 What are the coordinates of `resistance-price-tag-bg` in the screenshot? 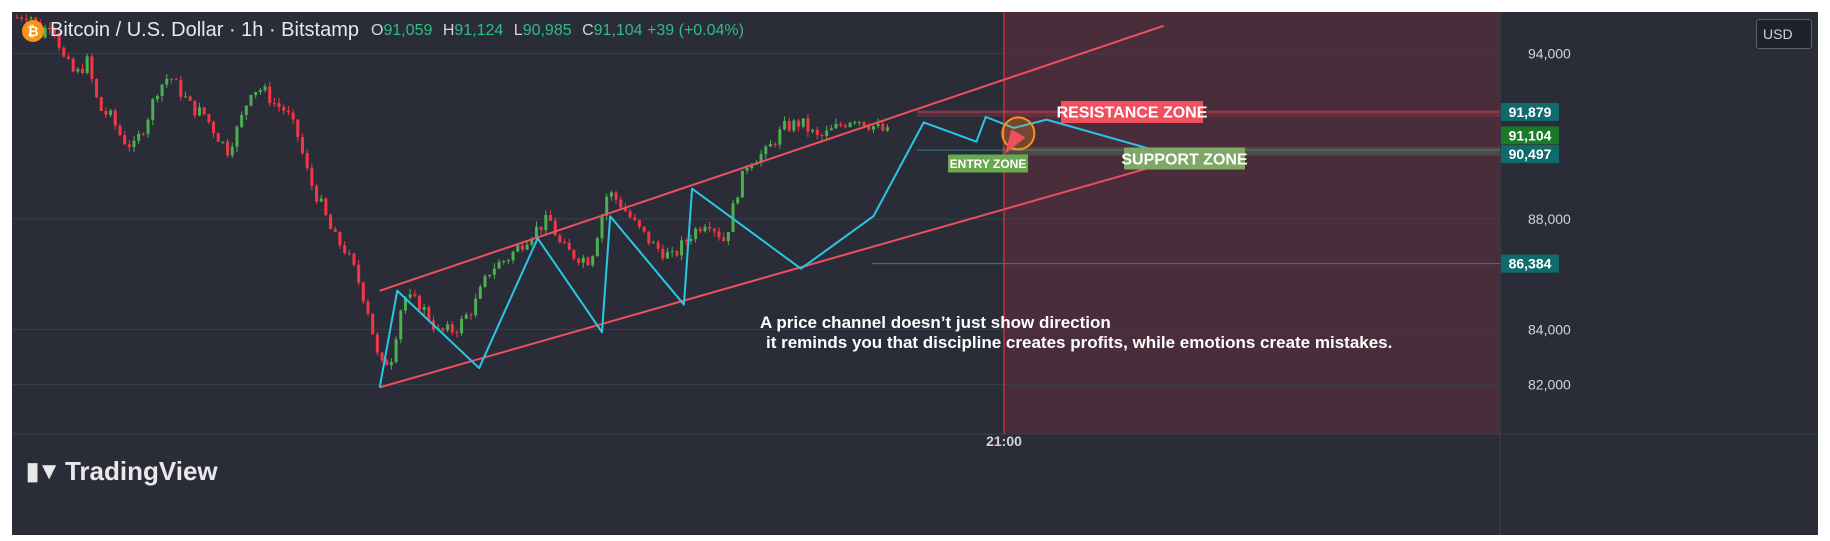 It's located at (1530, 111).